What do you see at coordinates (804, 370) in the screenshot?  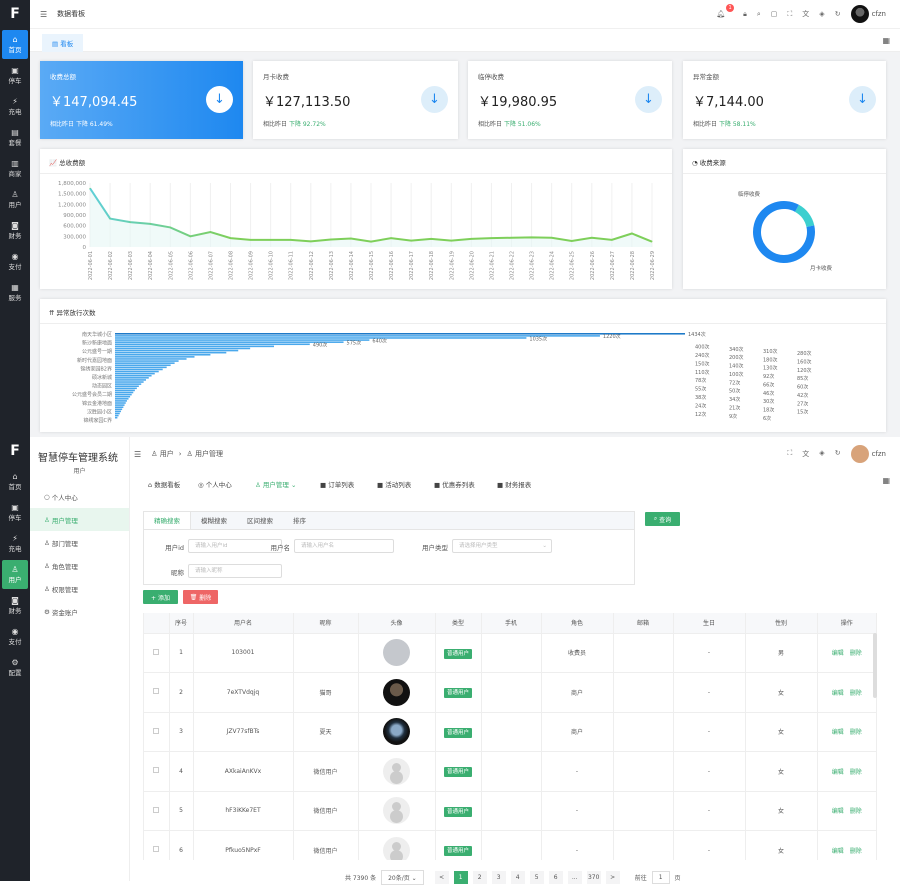 I see `bar-label: 120次` at bounding box center [804, 370].